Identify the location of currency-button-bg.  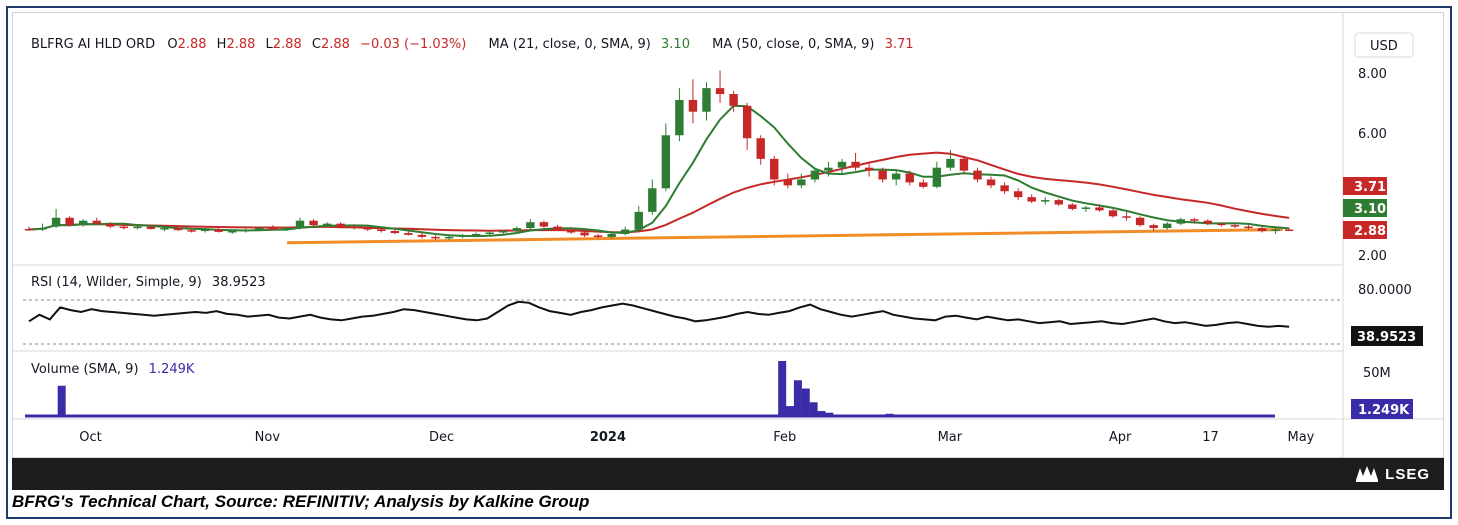
(1384, 45).